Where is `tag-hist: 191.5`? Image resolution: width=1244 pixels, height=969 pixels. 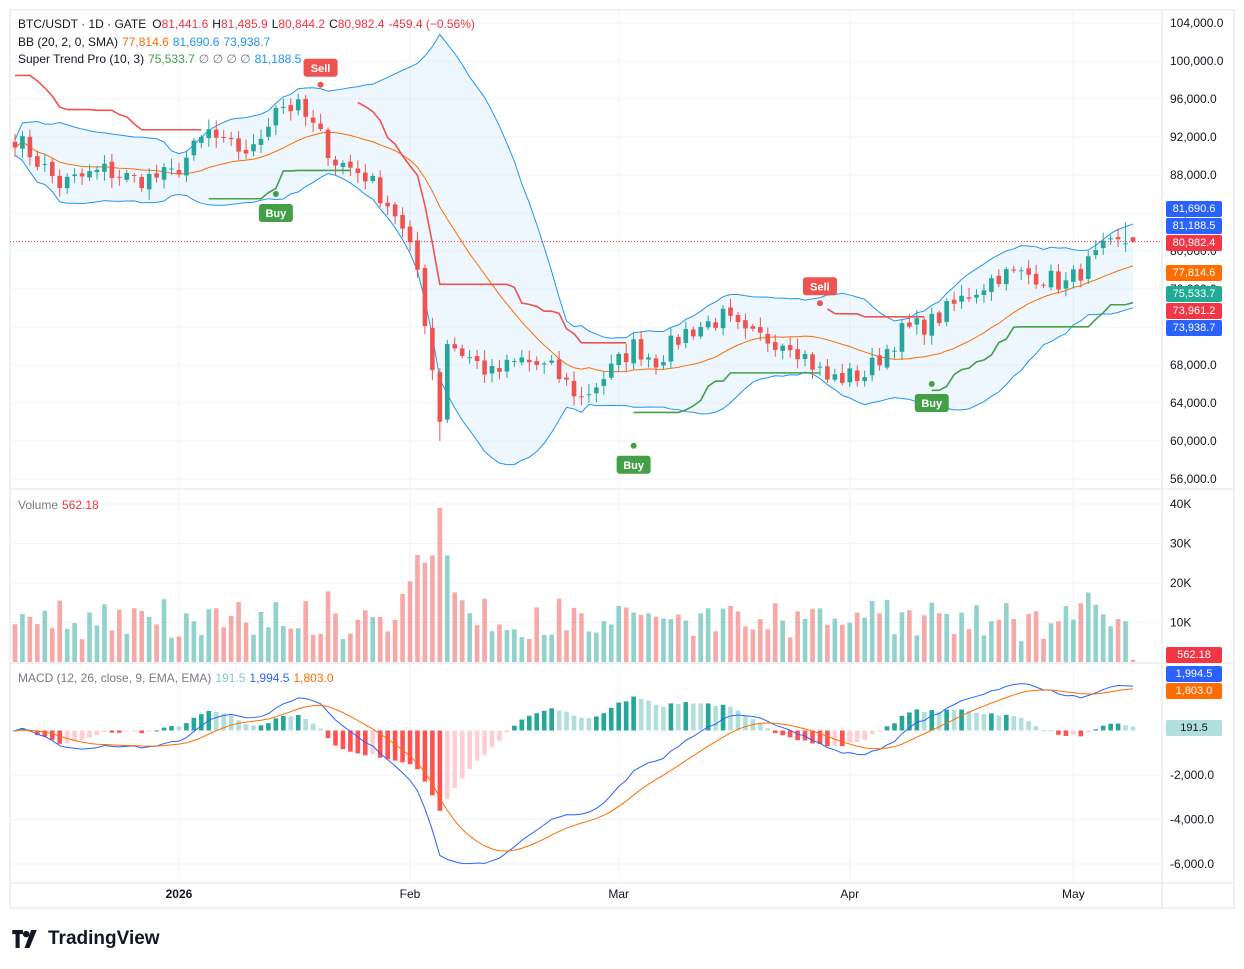
tag-hist: 191.5 is located at coordinates (1194, 728).